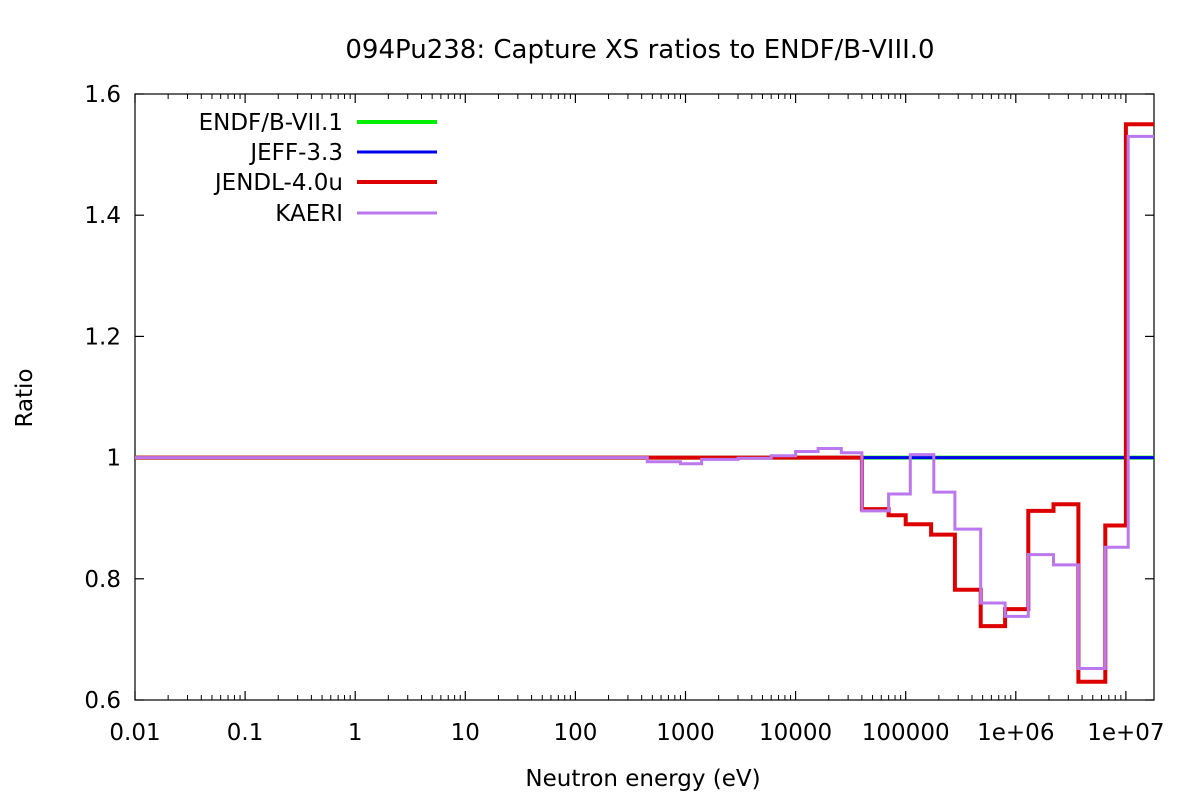 The width and height of the screenshot is (1200, 800). Describe the element at coordinates (1125, 733) in the screenshot. I see `x-tick-label: 1e+07` at that location.